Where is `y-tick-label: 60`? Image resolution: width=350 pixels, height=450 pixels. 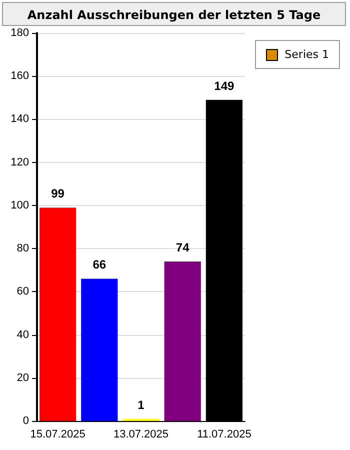
y-tick-label: 60 is located at coordinates (22, 292).